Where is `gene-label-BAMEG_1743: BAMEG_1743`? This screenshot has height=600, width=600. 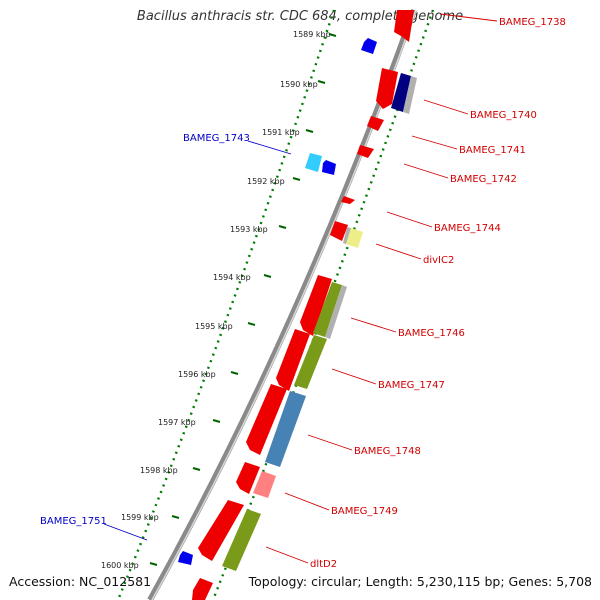 gene-label-BAMEG_1743: BAMEG_1743 is located at coordinates (216, 138).